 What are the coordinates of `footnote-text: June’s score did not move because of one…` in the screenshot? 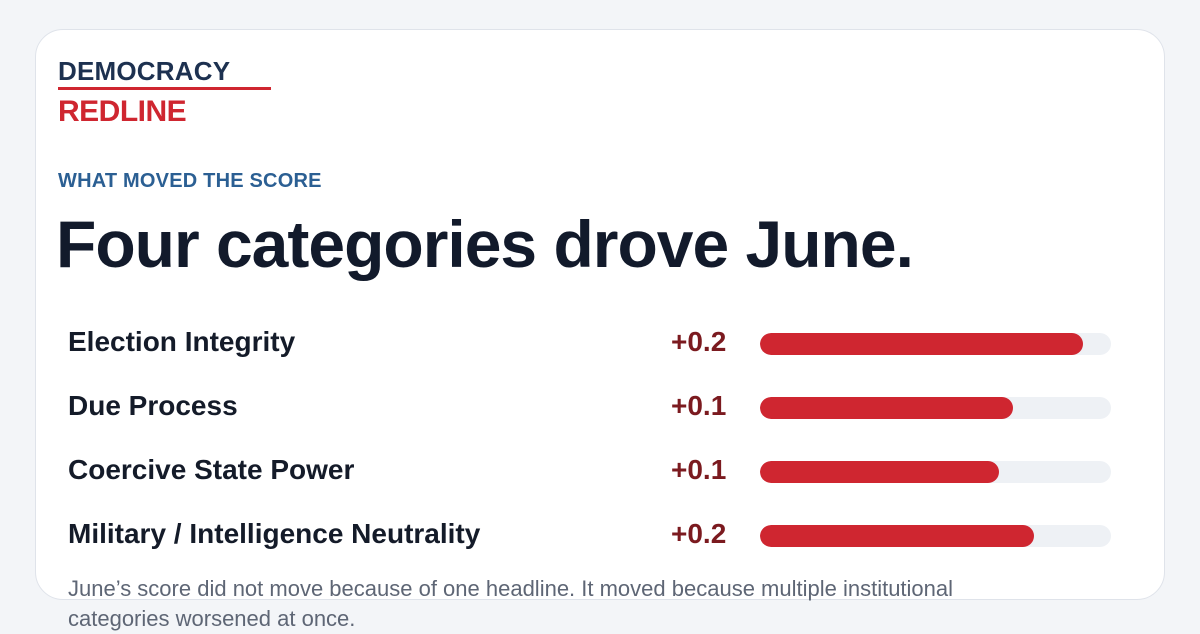 It's located at (511, 603).